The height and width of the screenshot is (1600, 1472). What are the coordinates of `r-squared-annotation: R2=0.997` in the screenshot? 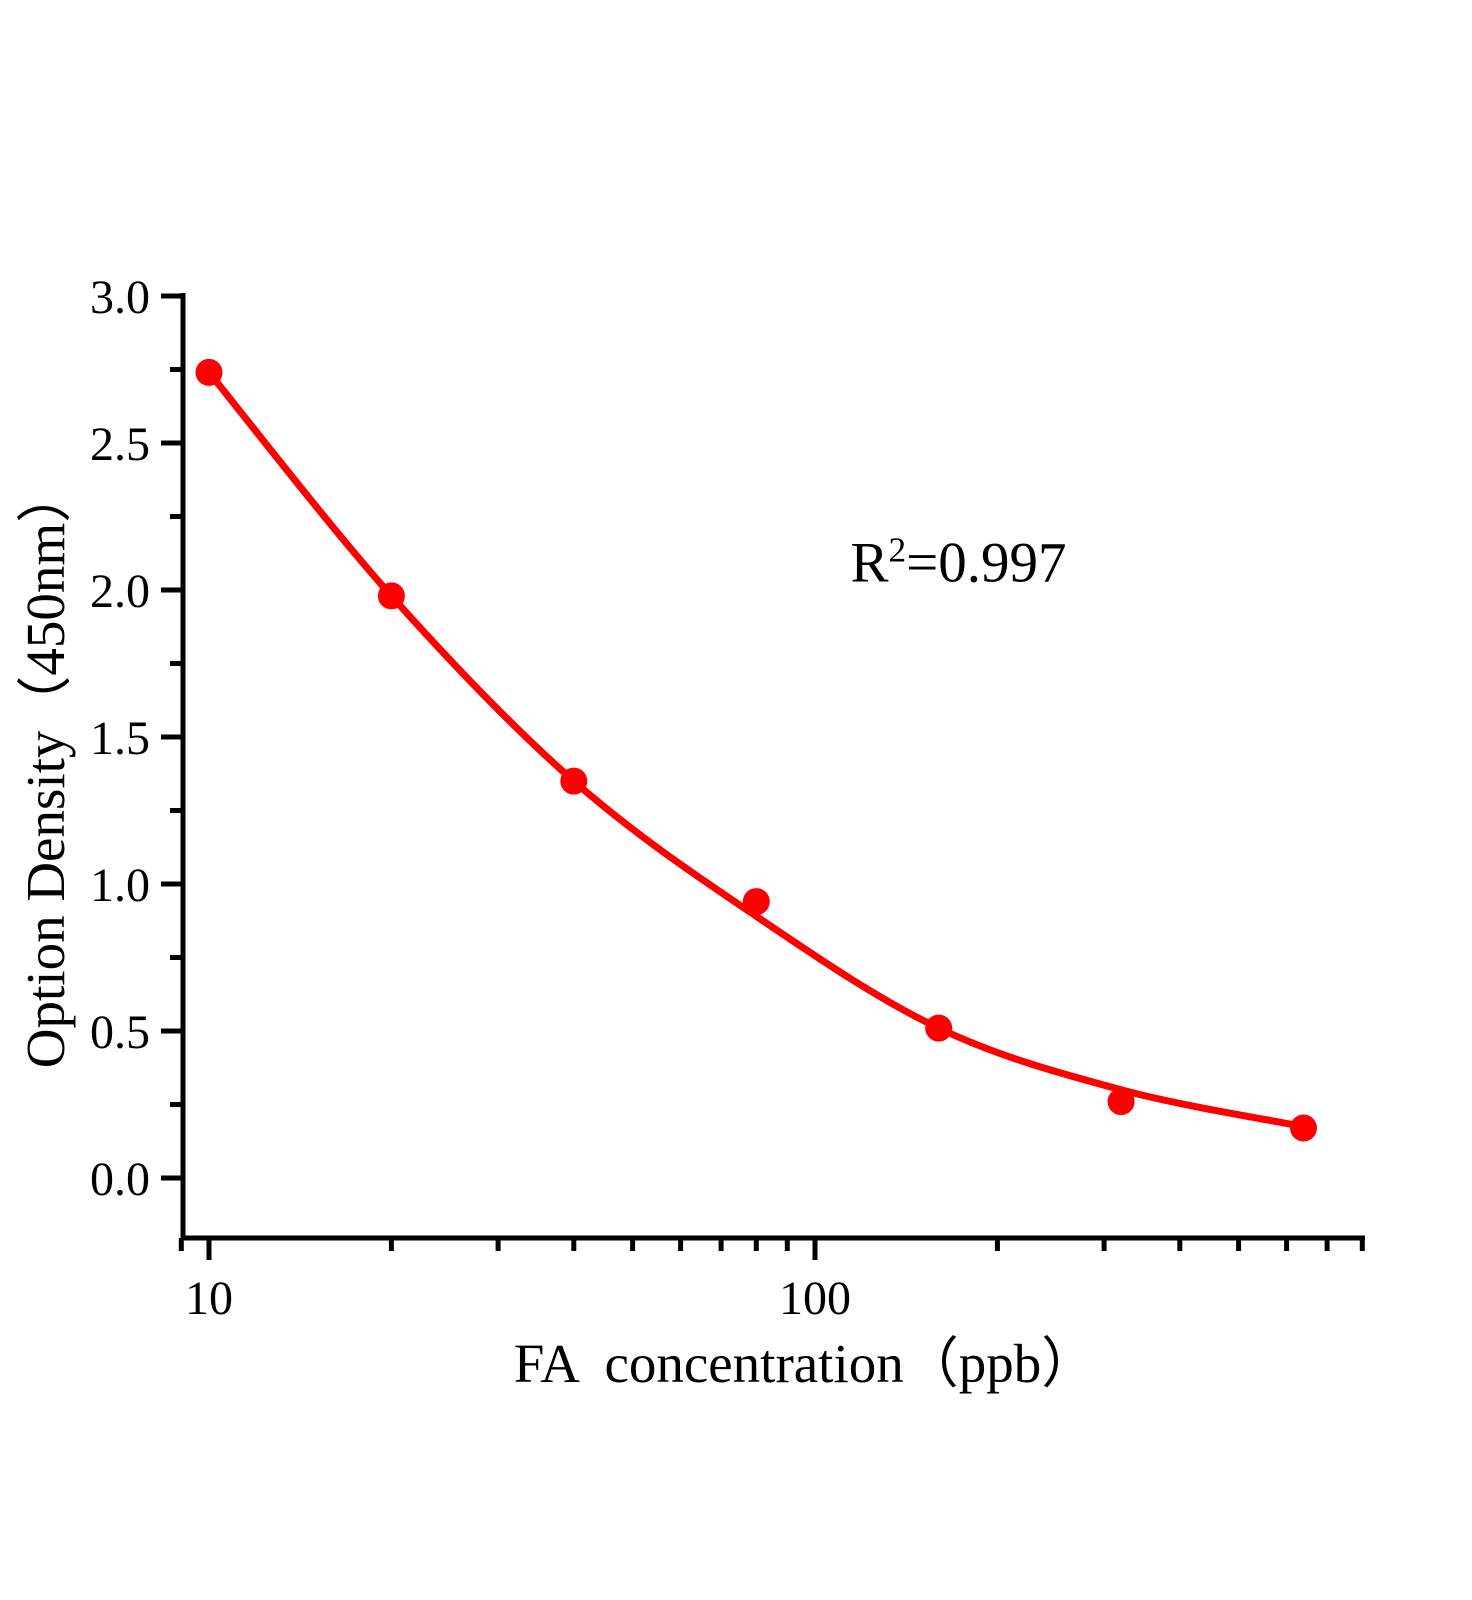 It's located at (929, 563).